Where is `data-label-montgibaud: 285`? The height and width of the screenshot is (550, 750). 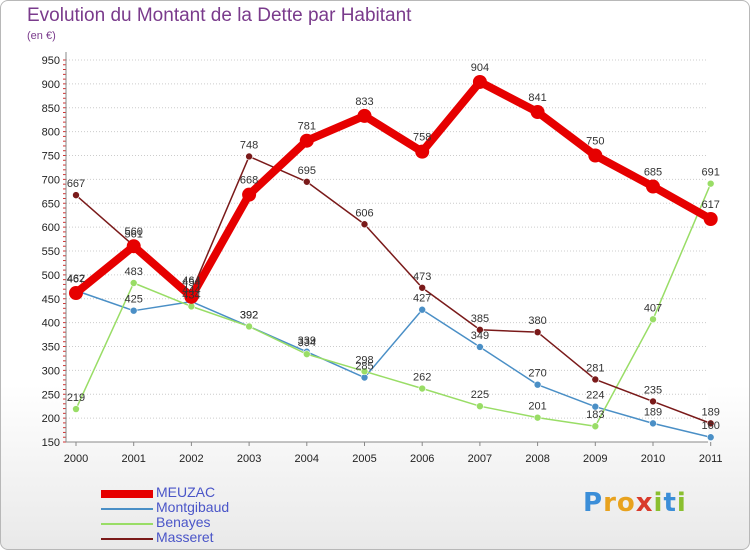
data-label-montgibaud: 285 is located at coordinates (364, 367).